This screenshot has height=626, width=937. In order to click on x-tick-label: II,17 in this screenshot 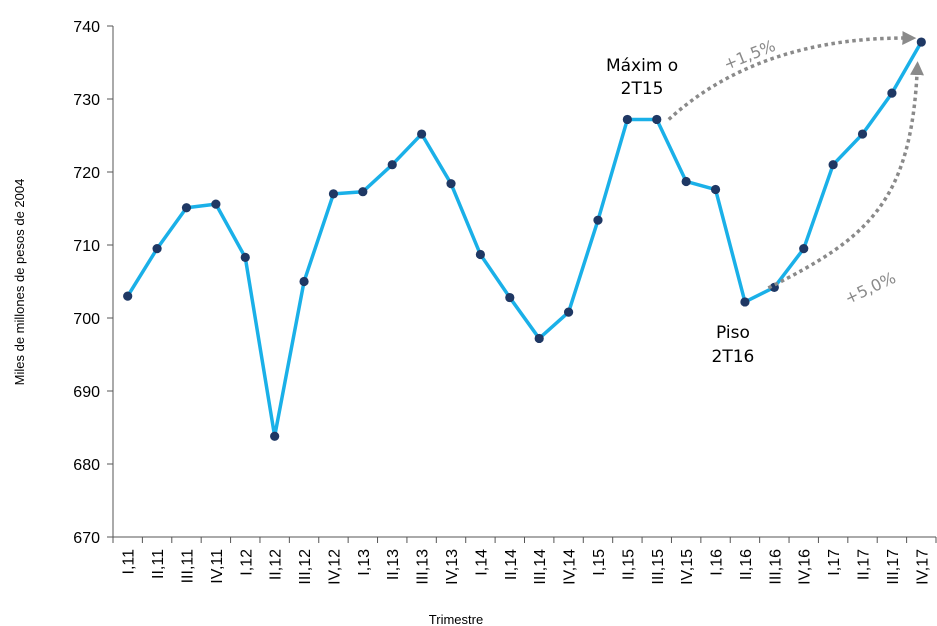, I will do `click(864, 564)`.